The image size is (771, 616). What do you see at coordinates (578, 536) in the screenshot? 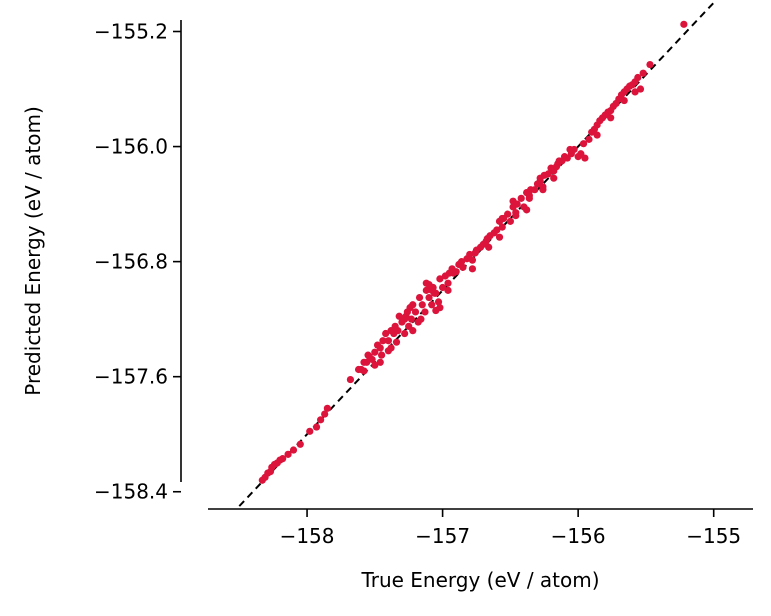
I see `x-tick-label: −156` at bounding box center [578, 536].